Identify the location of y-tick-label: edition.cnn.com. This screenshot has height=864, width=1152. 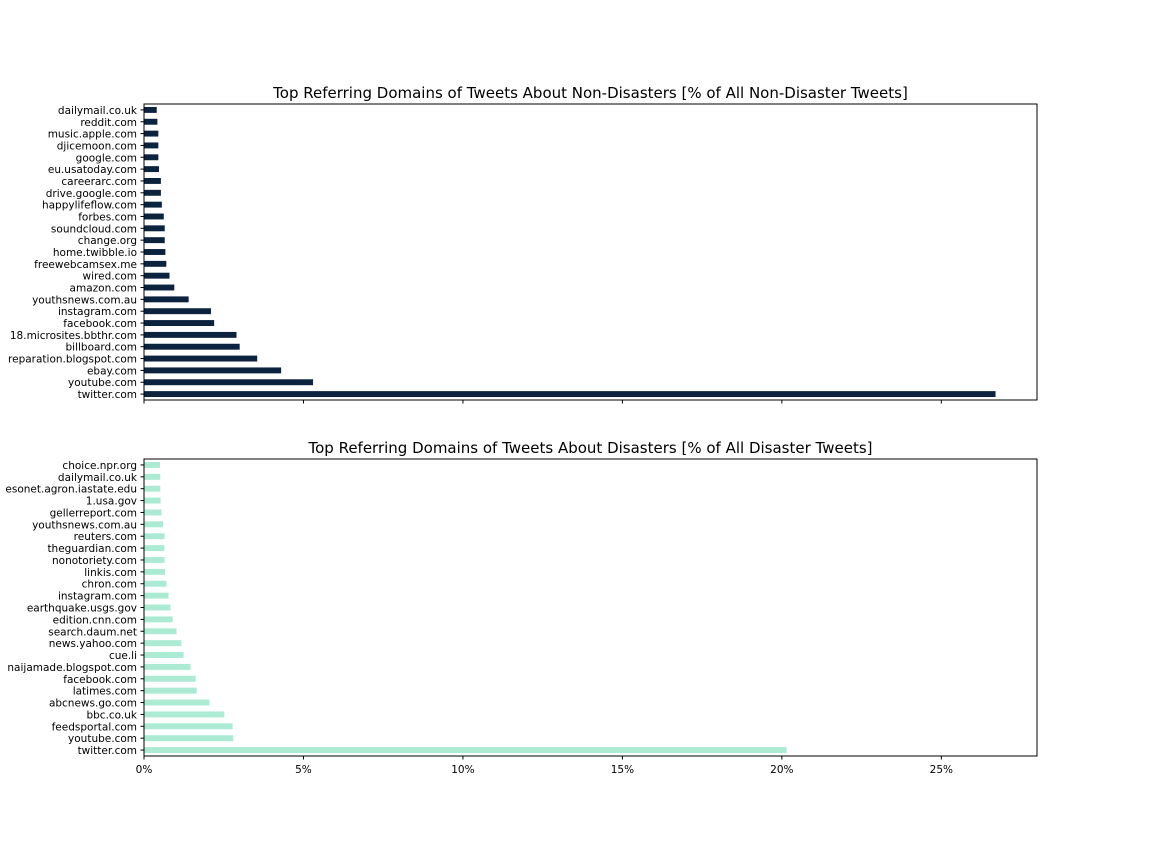
(95, 620).